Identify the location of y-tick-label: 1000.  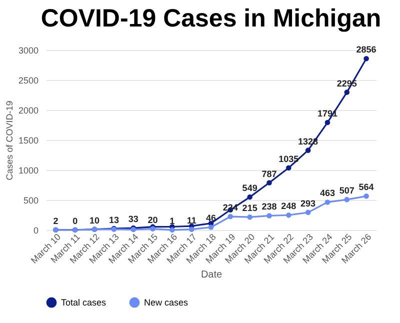
(28, 171).